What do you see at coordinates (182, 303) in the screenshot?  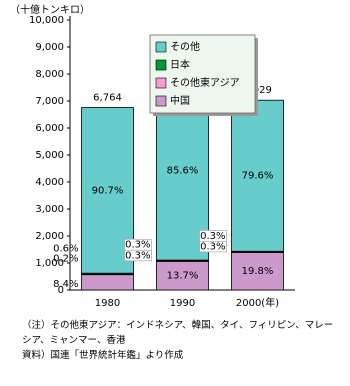 I see `x-tick-label: 1990` at bounding box center [182, 303].